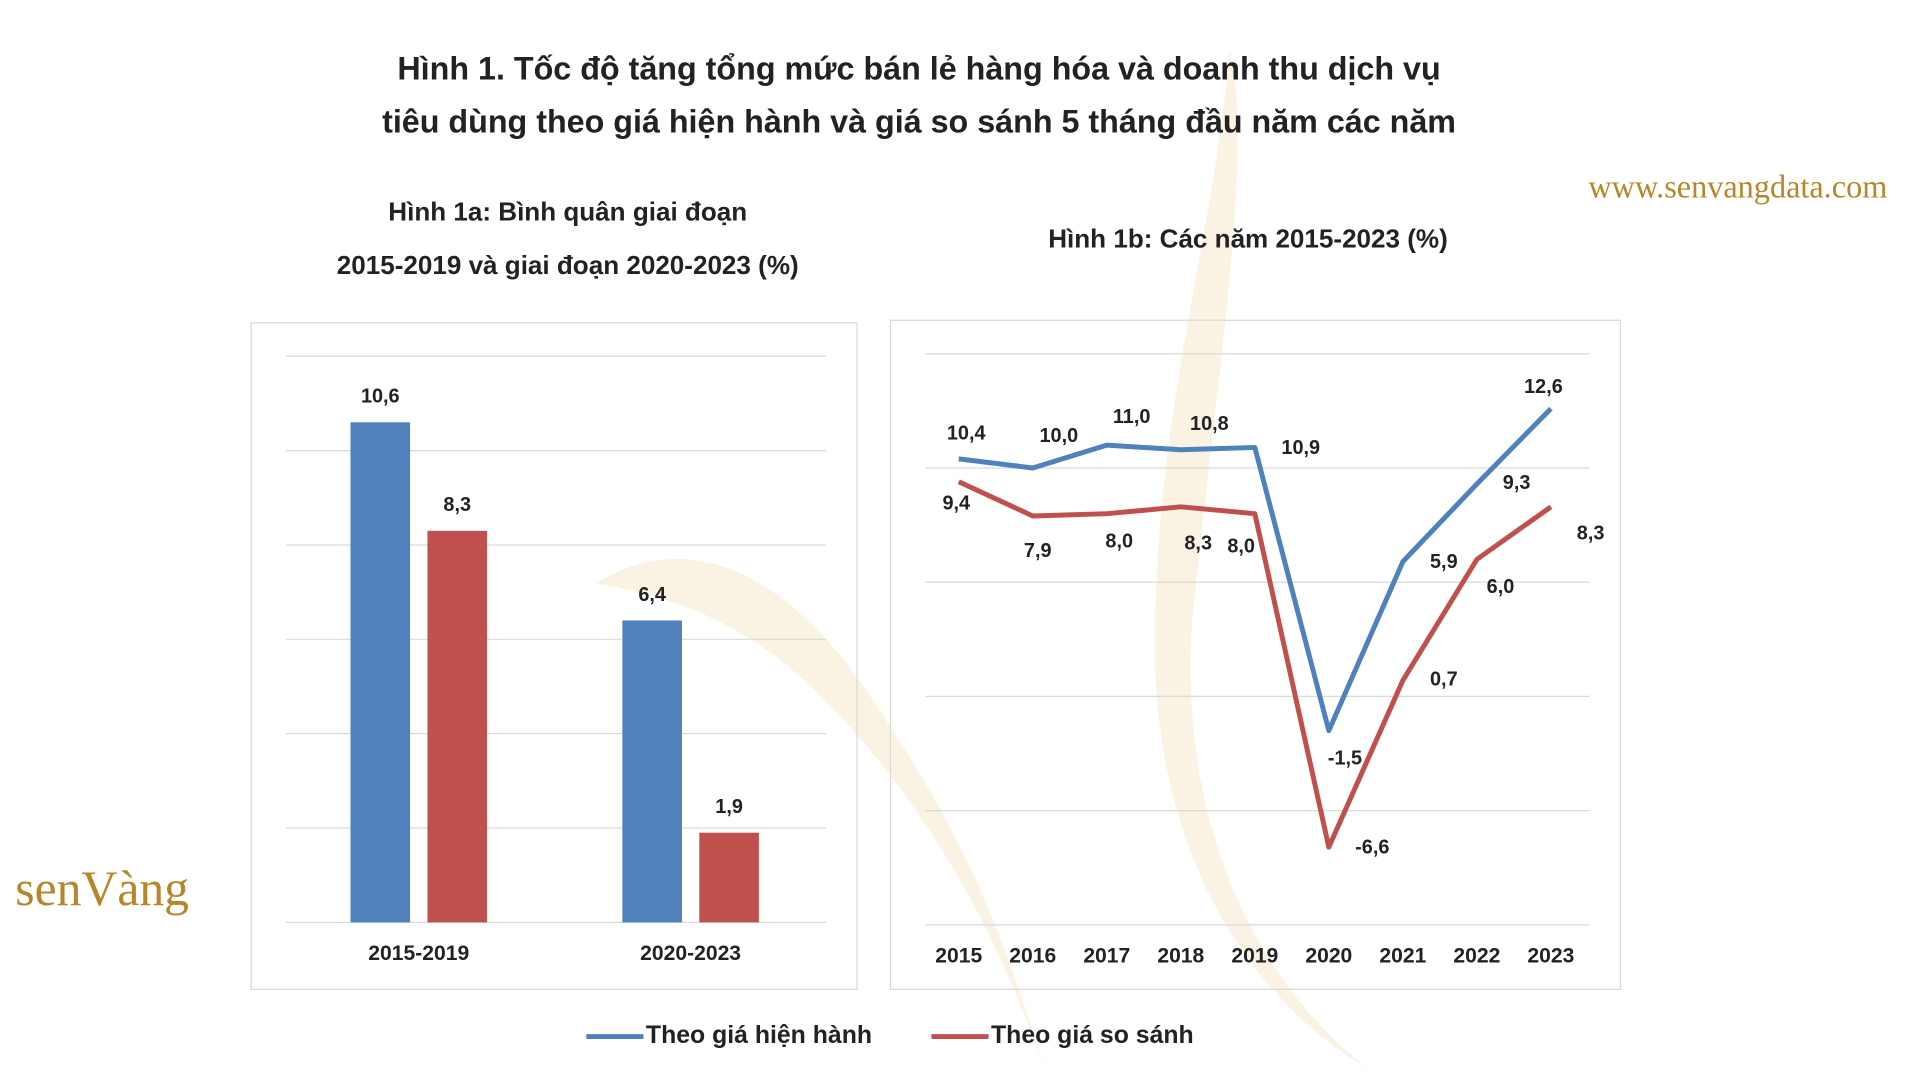  I want to click on value-label: 11,0, so click(1132, 417).